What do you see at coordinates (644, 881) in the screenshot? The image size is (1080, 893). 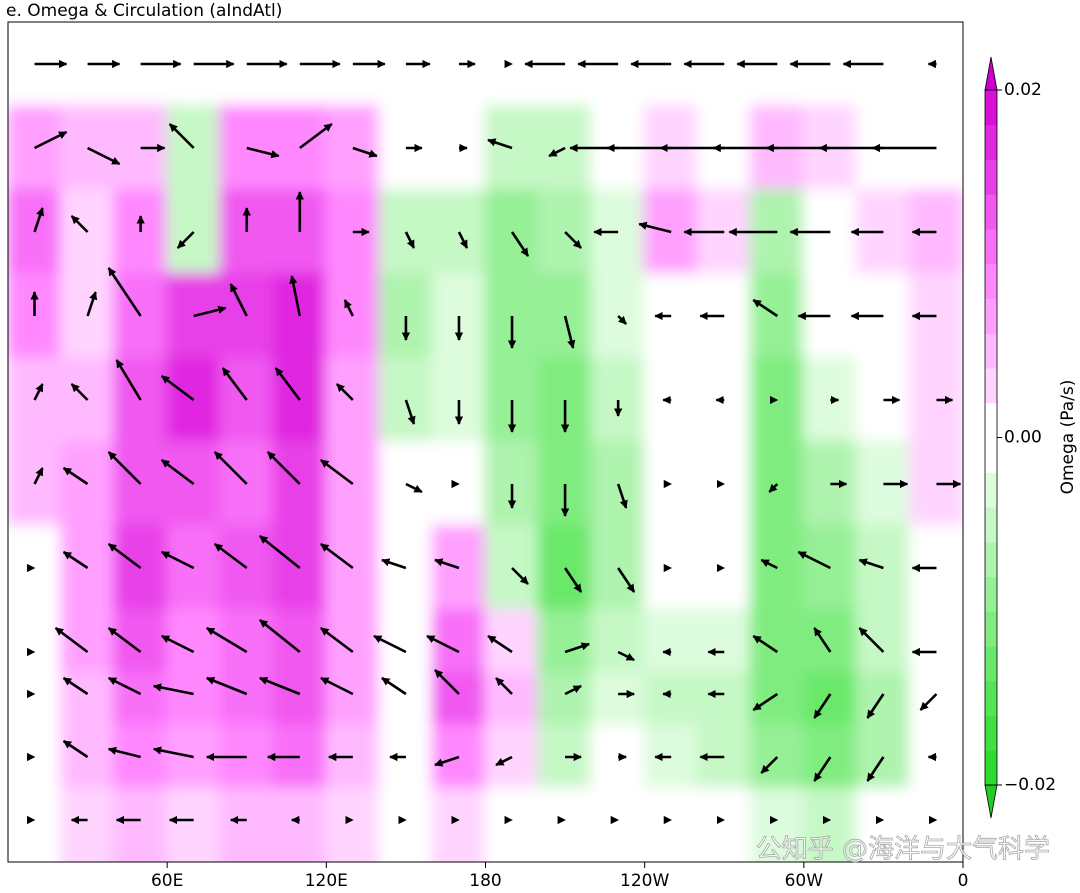 I see `x-tick-label: 120W` at bounding box center [644, 881].